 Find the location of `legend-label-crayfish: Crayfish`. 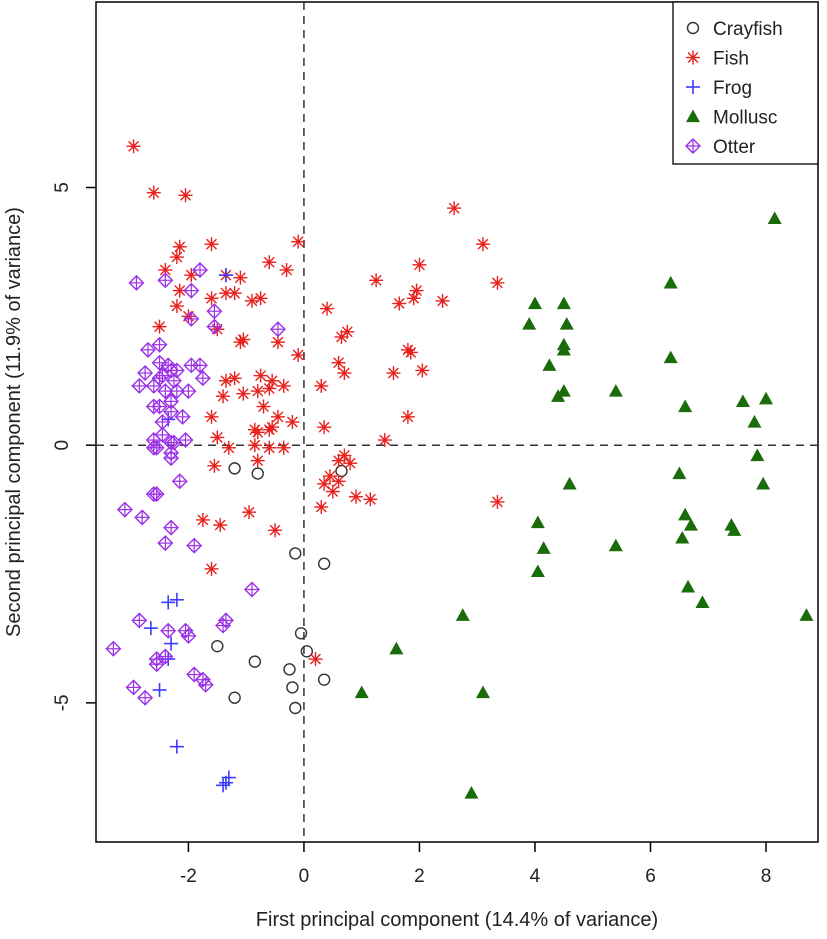

legend-label-crayfish: Crayfish is located at coordinates (748, 29).